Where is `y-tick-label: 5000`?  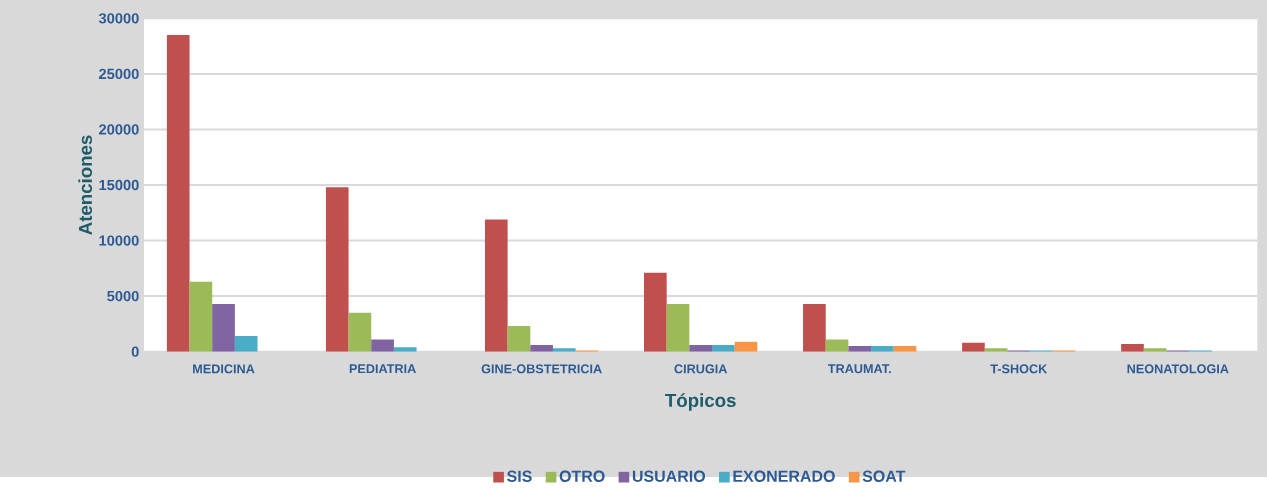
y-tick-label: 5000 is located at coordinates (123, 296).